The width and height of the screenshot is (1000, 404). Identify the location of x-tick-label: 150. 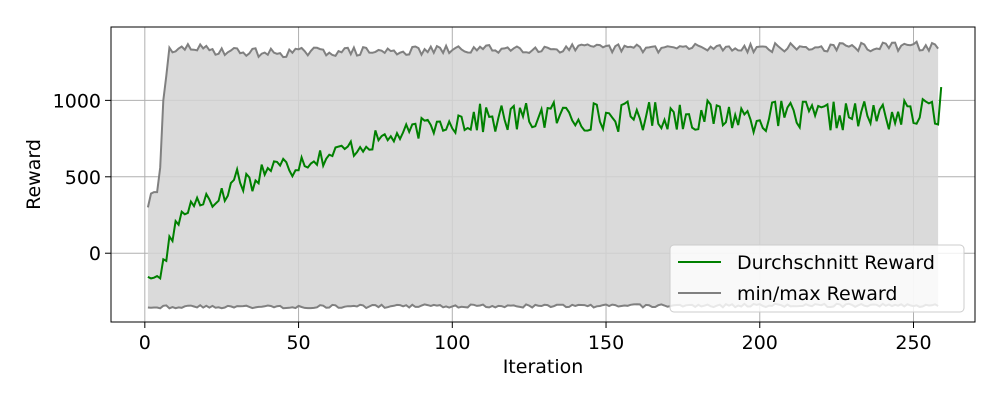
(606, 343).